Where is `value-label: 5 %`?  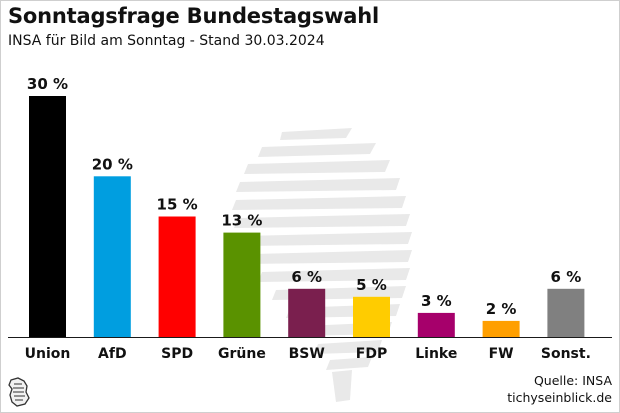 value-label: 5 % is located at coordinates (371, 285).